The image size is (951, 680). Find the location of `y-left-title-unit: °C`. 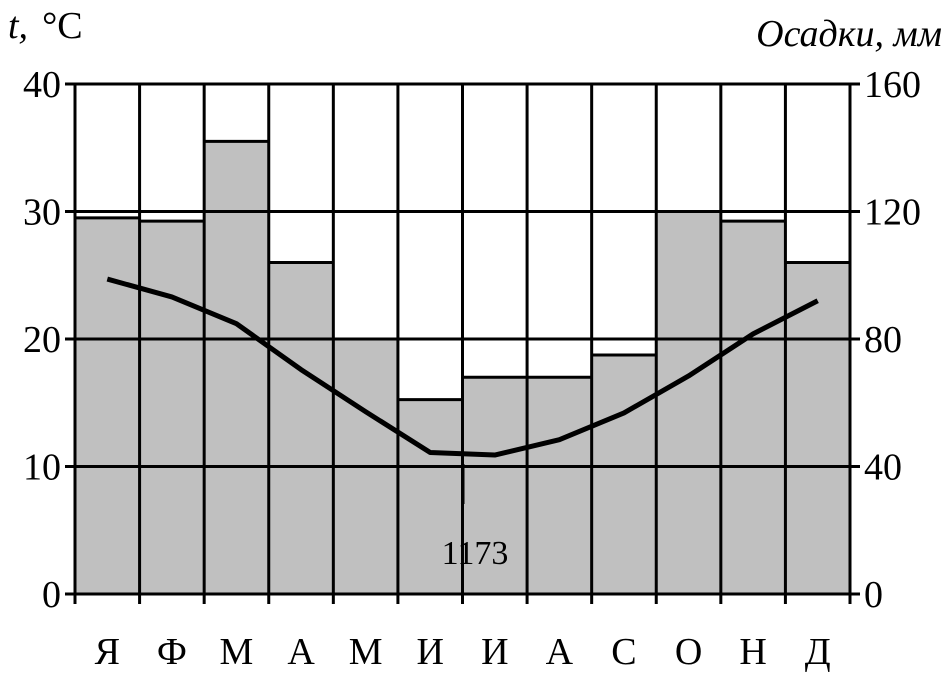

y-left-title-unit: °C is located at coordinates (62, 26).